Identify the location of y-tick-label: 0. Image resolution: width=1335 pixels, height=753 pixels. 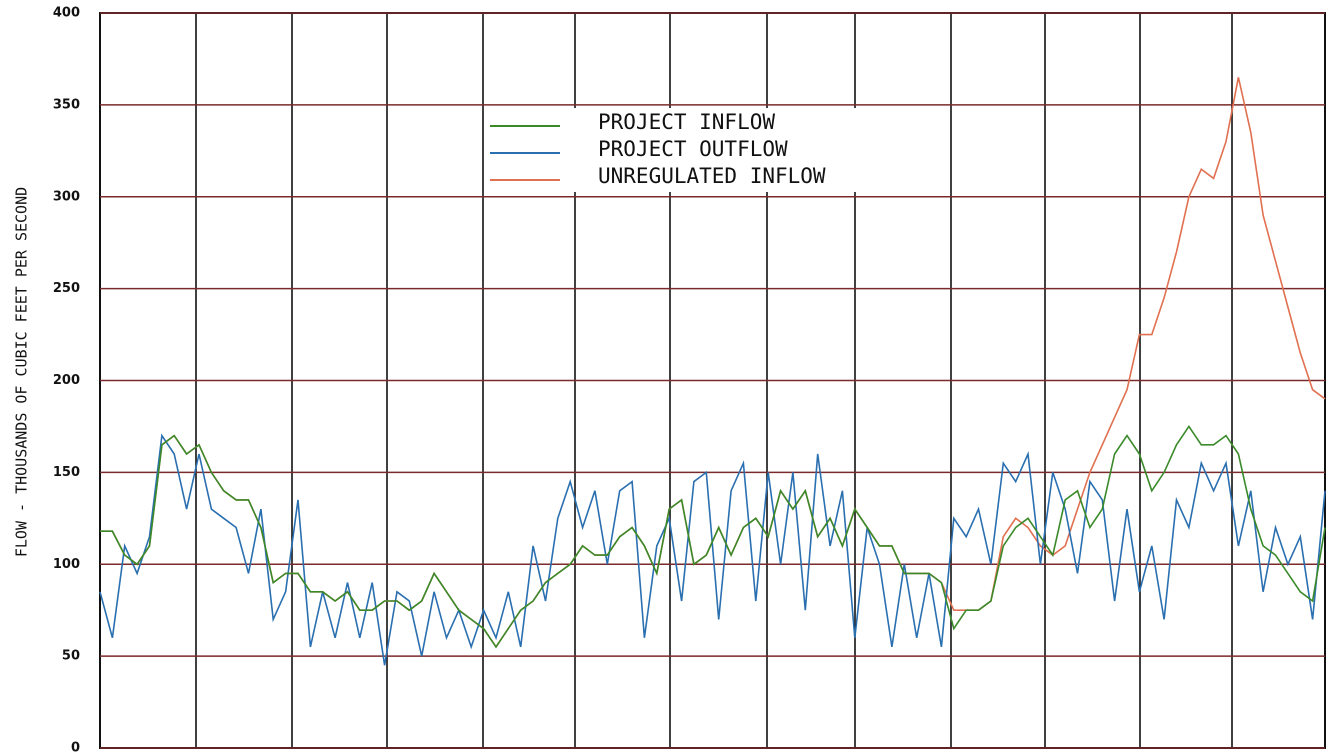
(75, 747).